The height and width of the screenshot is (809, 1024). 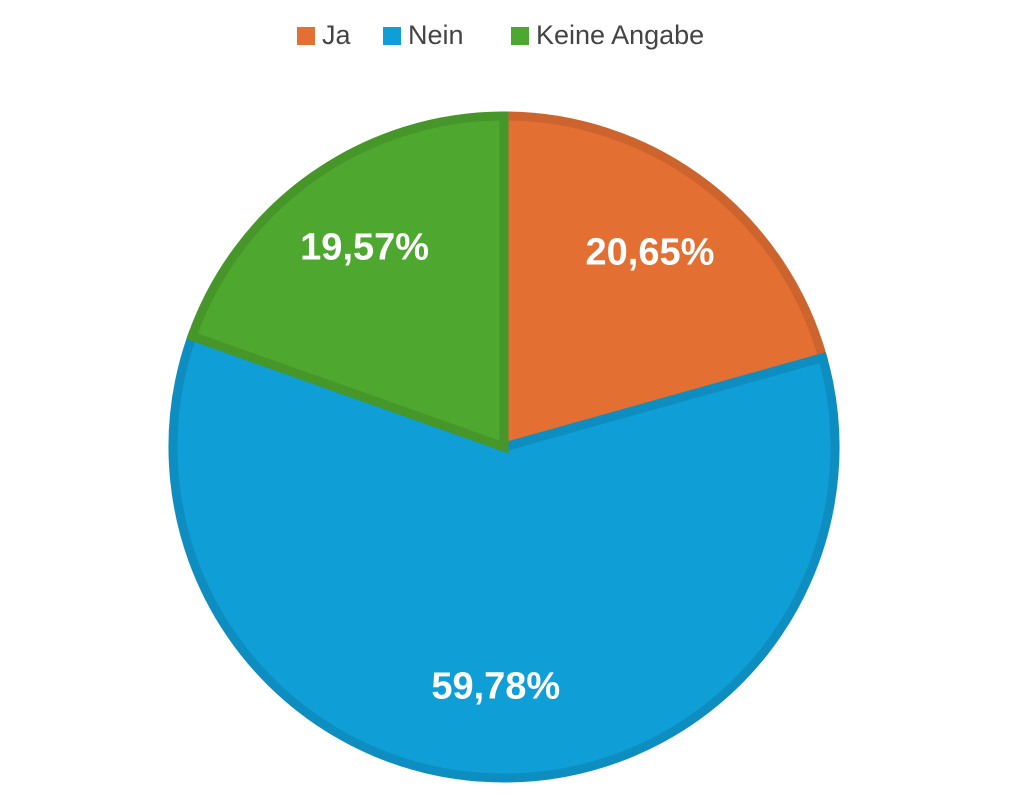 I want to click on legend-label: Nein, so click(x=436, y=35).